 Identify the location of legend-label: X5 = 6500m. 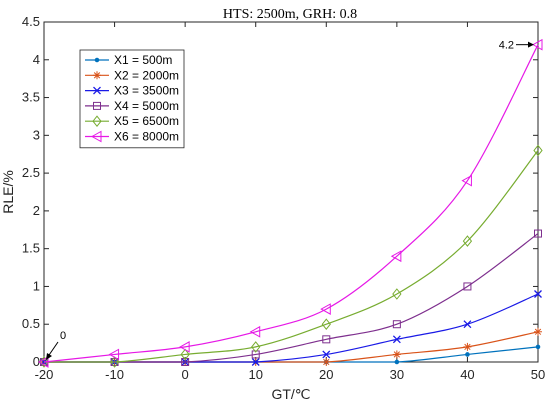
(146, 121).